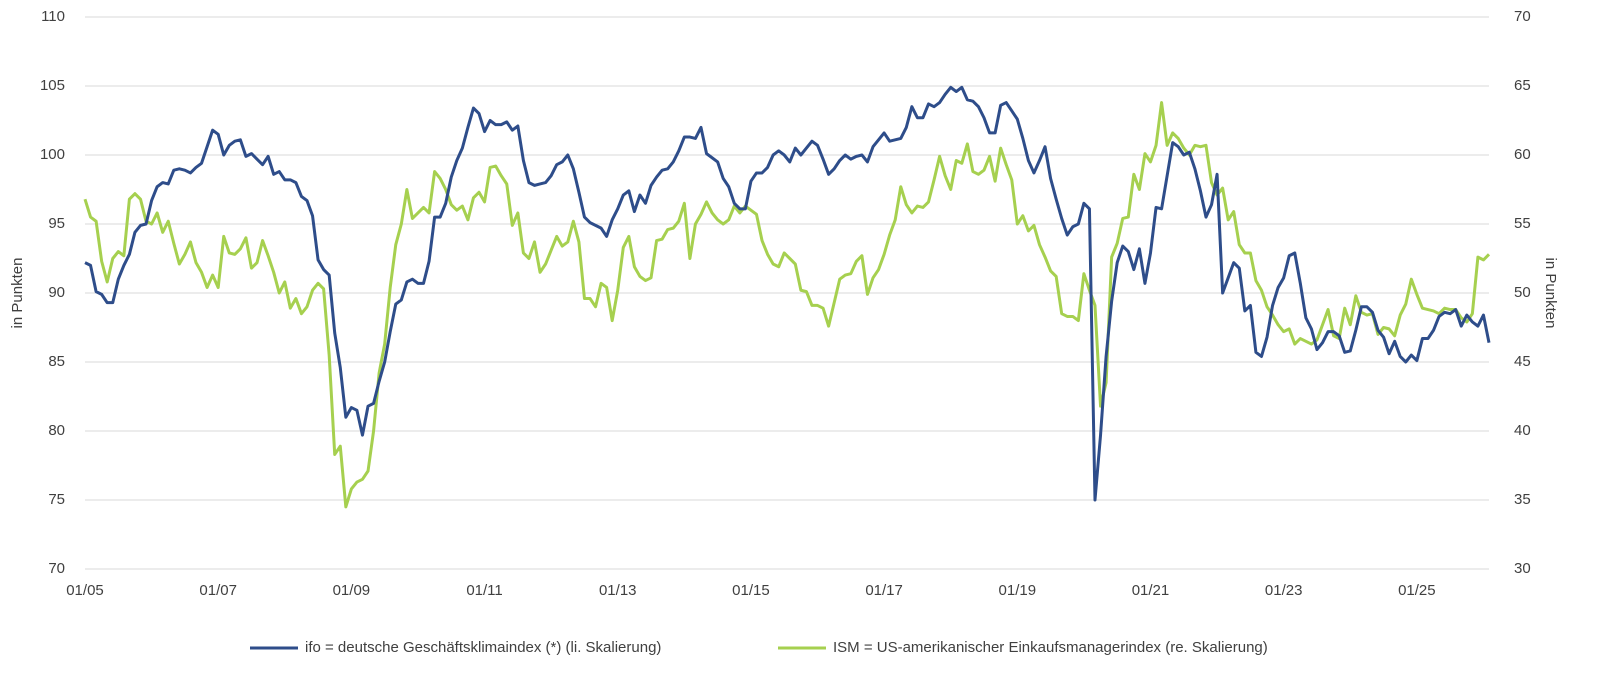 This screenshot has height=686, width=1619. Describe the element at coordinates (484, 590) in the screenshot. I see `x-tick-label: 01/11` at that location.